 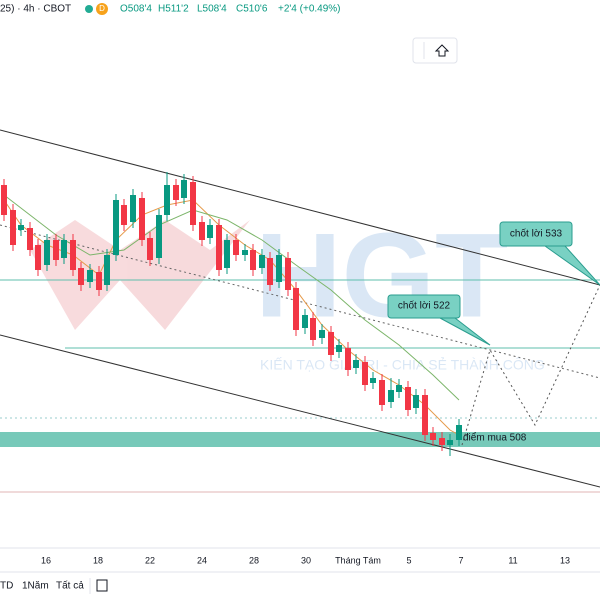 What do you see at coordinates (46, 560) in the screenshot?
I see `x-label: 16` at bounding box center [46, 560].